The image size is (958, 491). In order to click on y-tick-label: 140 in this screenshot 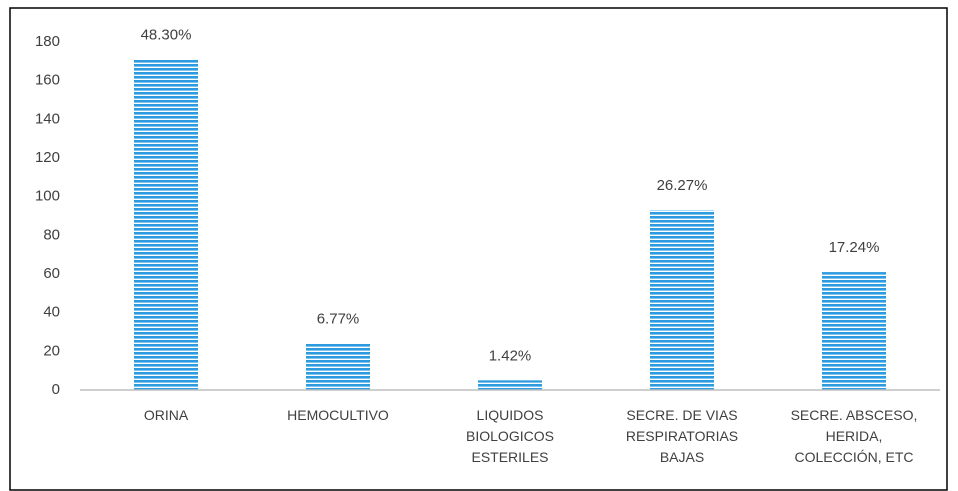, I will do `click(47, 118)`.